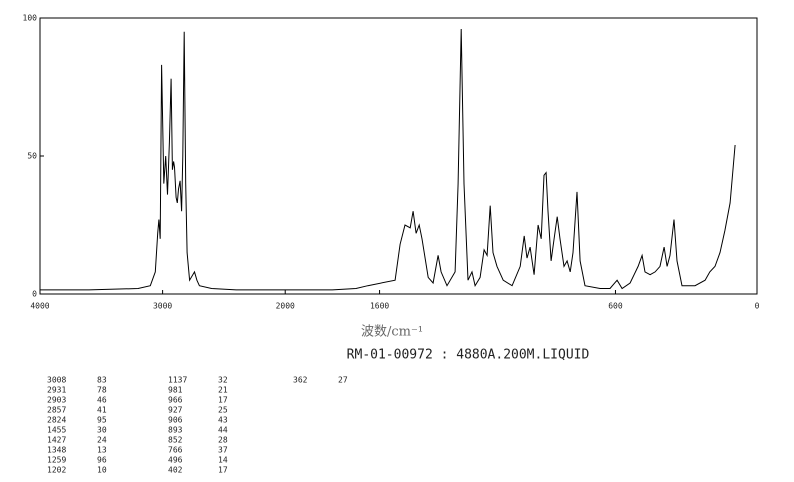  Describe the element at coordinates (175, 430) in the screenshot. I see `peak-wavenumber: 893` at that location.